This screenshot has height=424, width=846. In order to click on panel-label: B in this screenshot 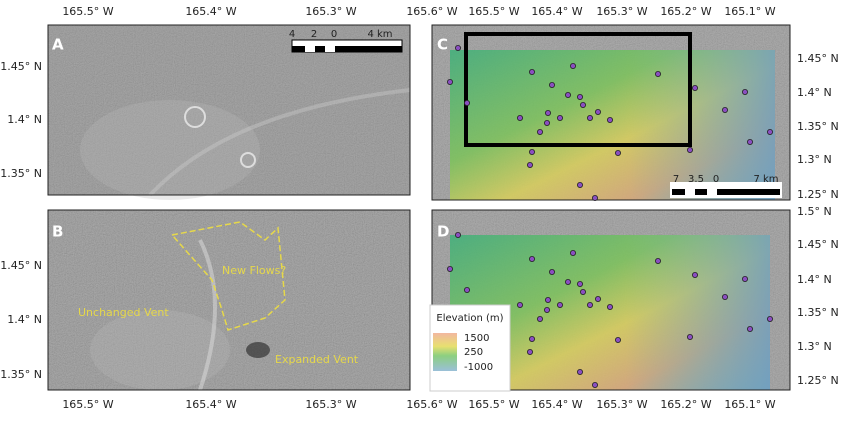, I will do `click(57, 232)`.